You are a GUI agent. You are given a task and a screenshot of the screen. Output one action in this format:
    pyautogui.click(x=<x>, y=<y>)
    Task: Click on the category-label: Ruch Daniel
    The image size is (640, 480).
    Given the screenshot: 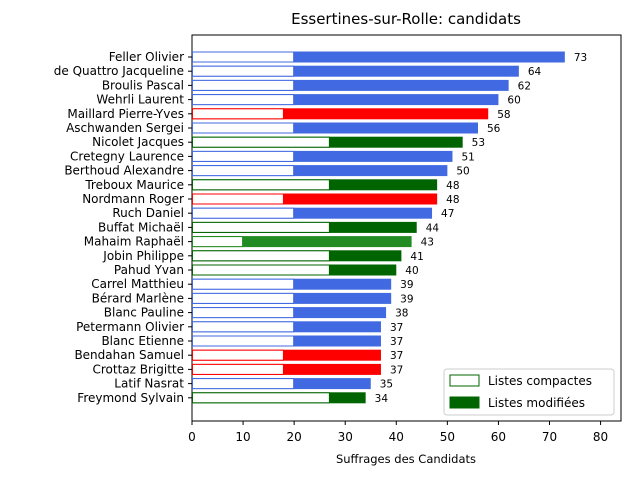 What is the action you would take?
    pyautogui.click(x=148, y=213)
    